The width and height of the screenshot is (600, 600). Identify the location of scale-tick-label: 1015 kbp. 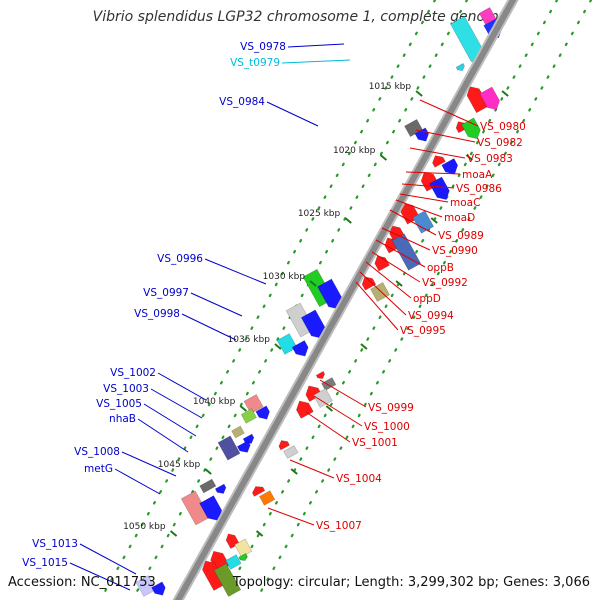
(390, 87).